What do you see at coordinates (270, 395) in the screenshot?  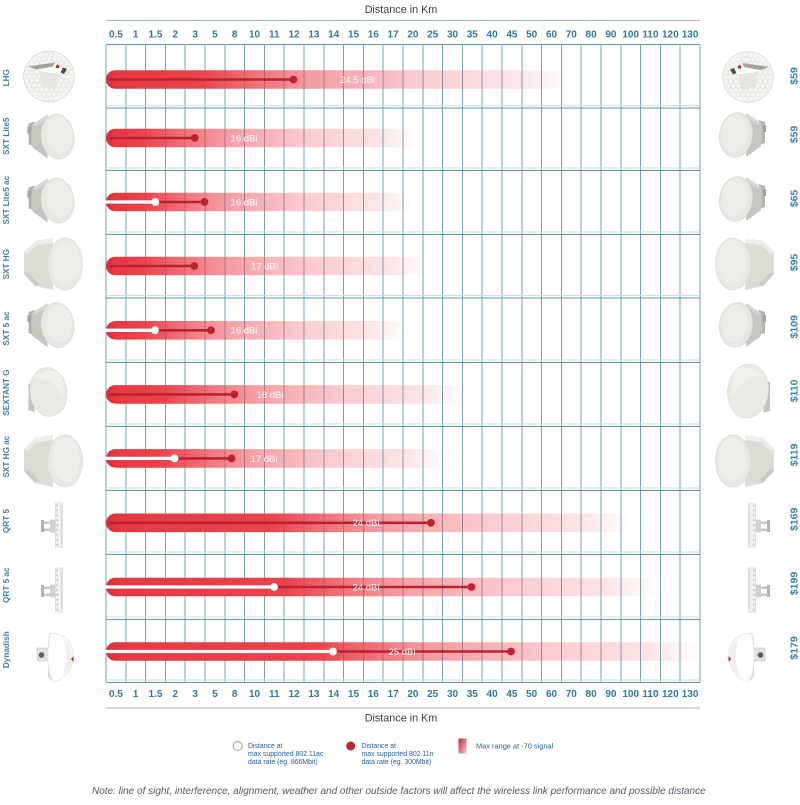 I see `svg-text: 18 dBi` at bounding box center [270, 395].